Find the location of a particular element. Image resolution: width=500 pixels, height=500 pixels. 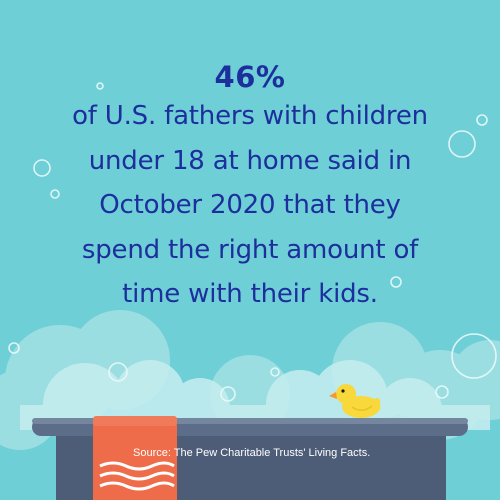

body-line: under 18 at home said in is located at coordinates (250, 160).